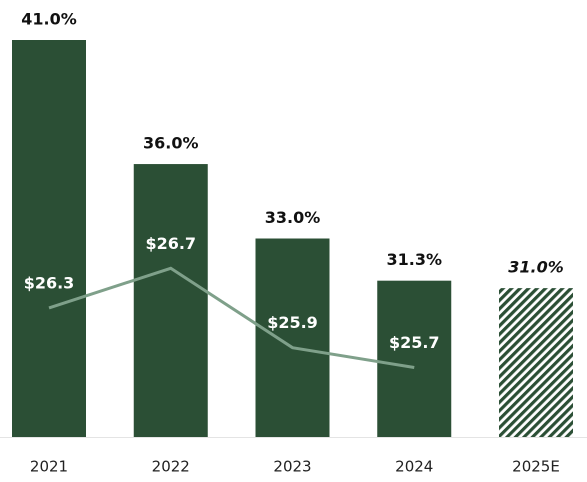  I want to click on line-value-label: $26.3, so click(49, 282).